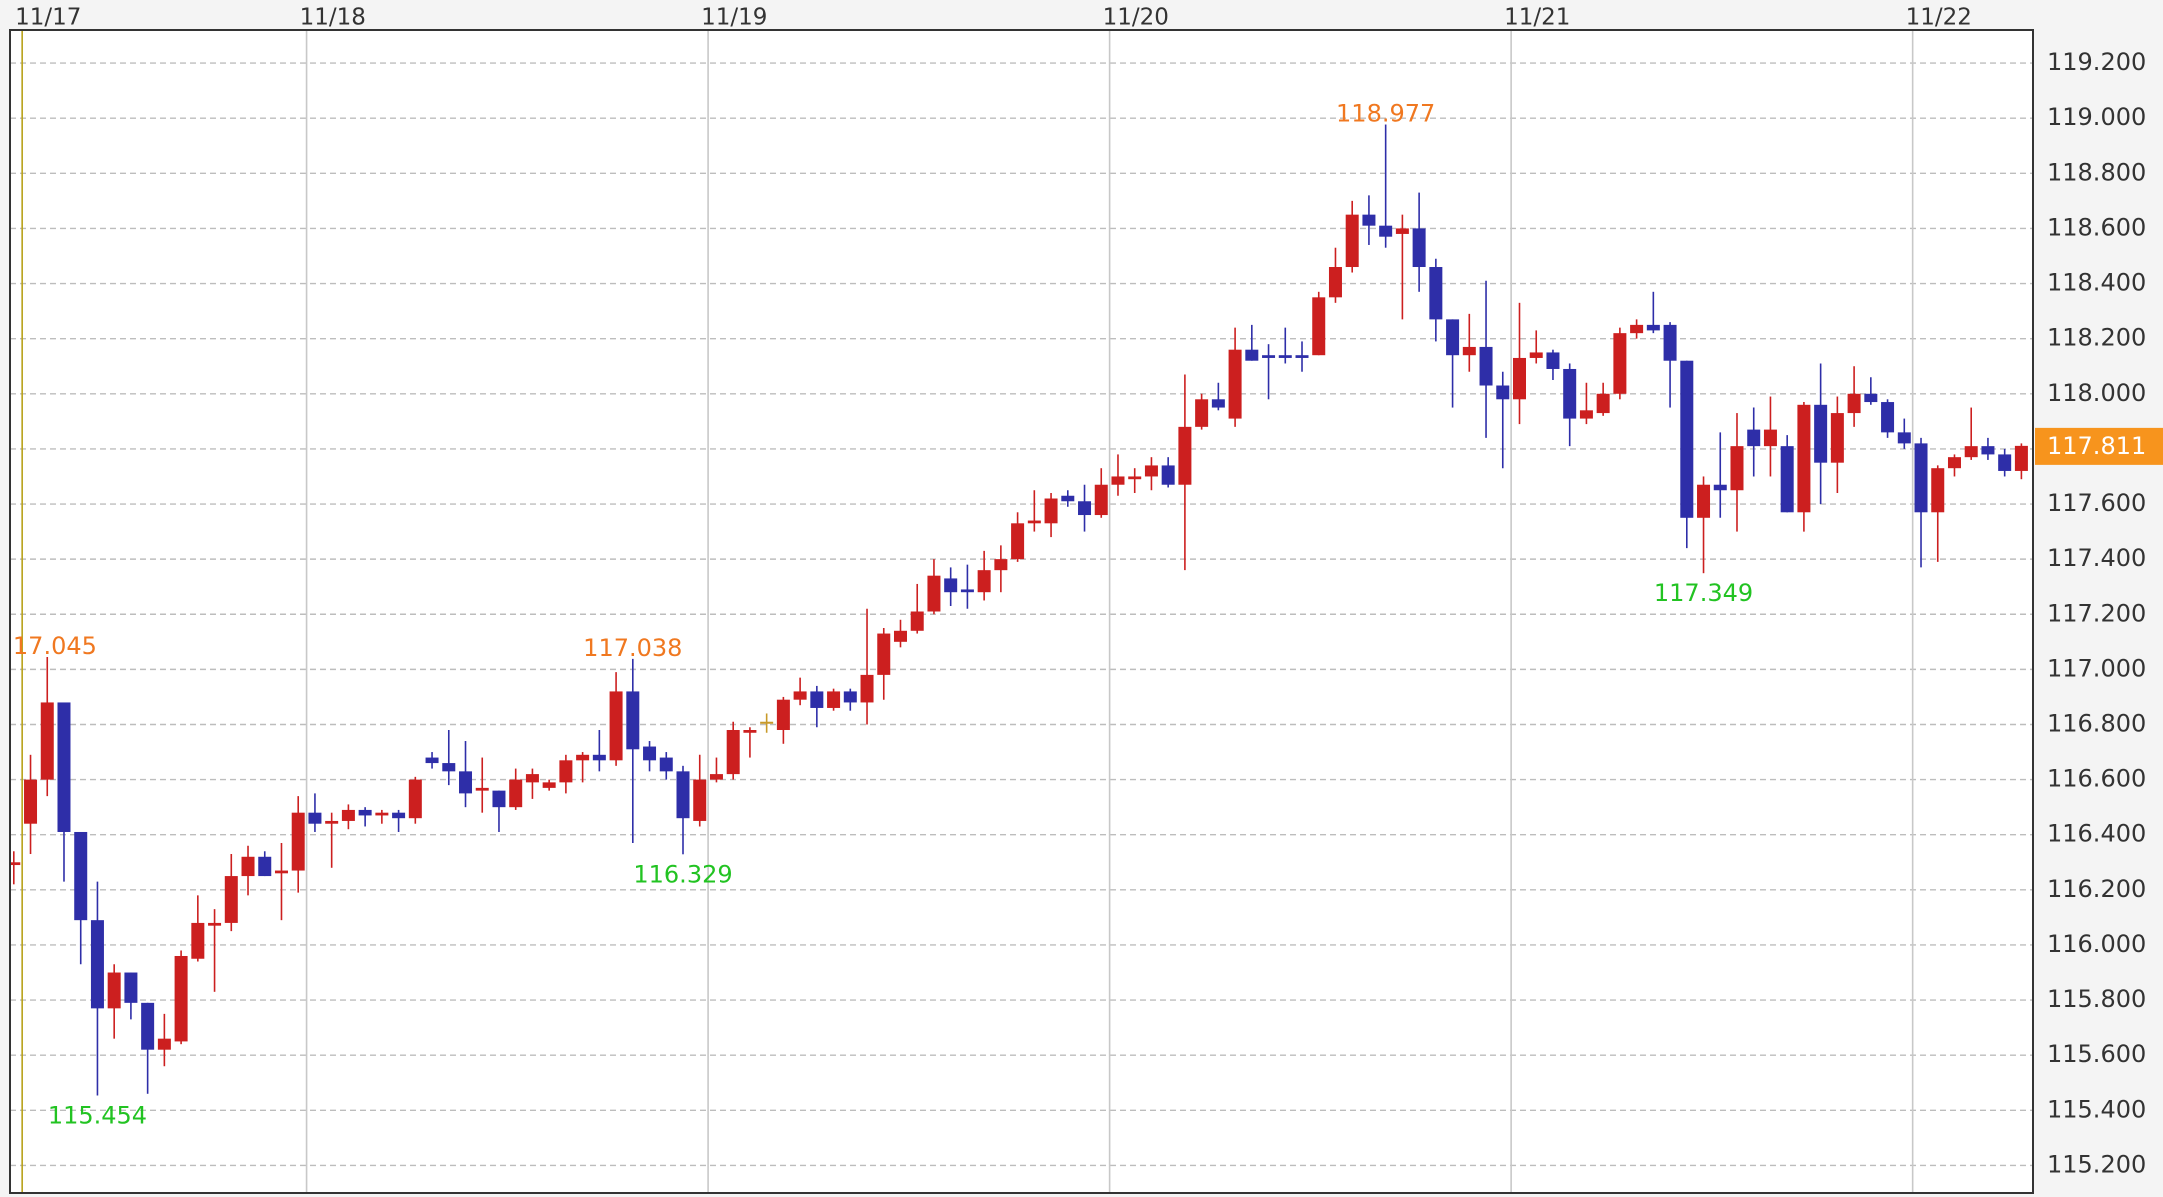  What do you see at coordinates (632, 648) in the screenshot?
I see `extreme-label: 117.038` at bounding box center [632, 648].